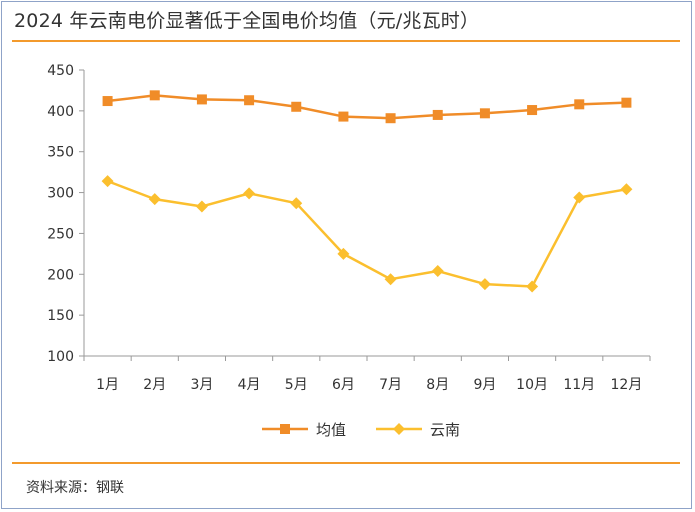 This screenshot has height=512, width=695. Describe the element at coordinates (346, 463) in the screenshot. I see `source-divider` at that location.